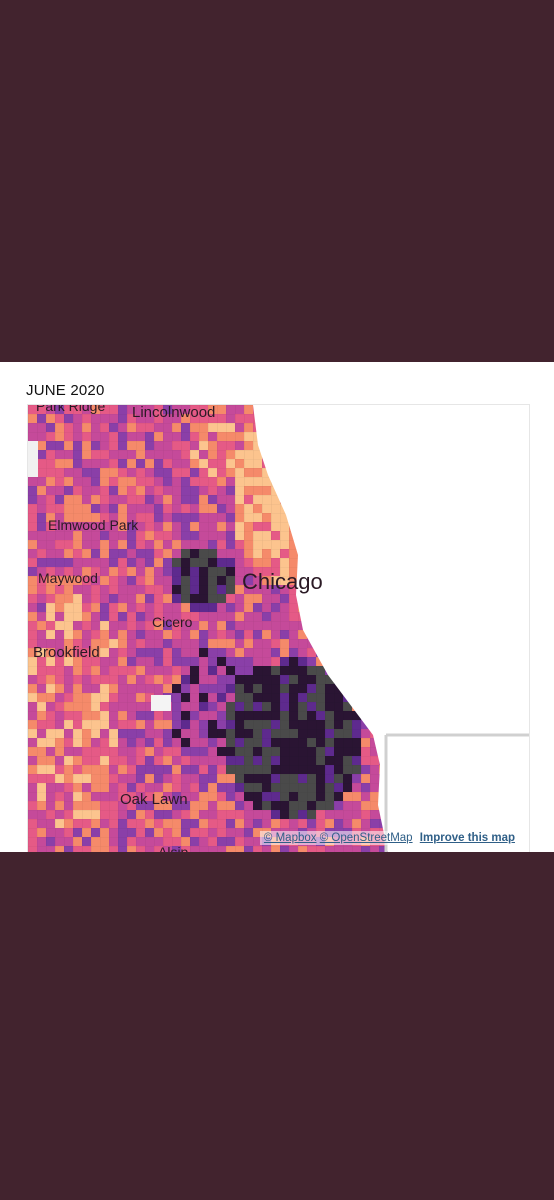 Image resolution: width=554 pixels, height=1200 pixels. Describe the element at coordinates (290, 838) in the screenshot. I see `mapbox-link: © Mapbox` at that location.